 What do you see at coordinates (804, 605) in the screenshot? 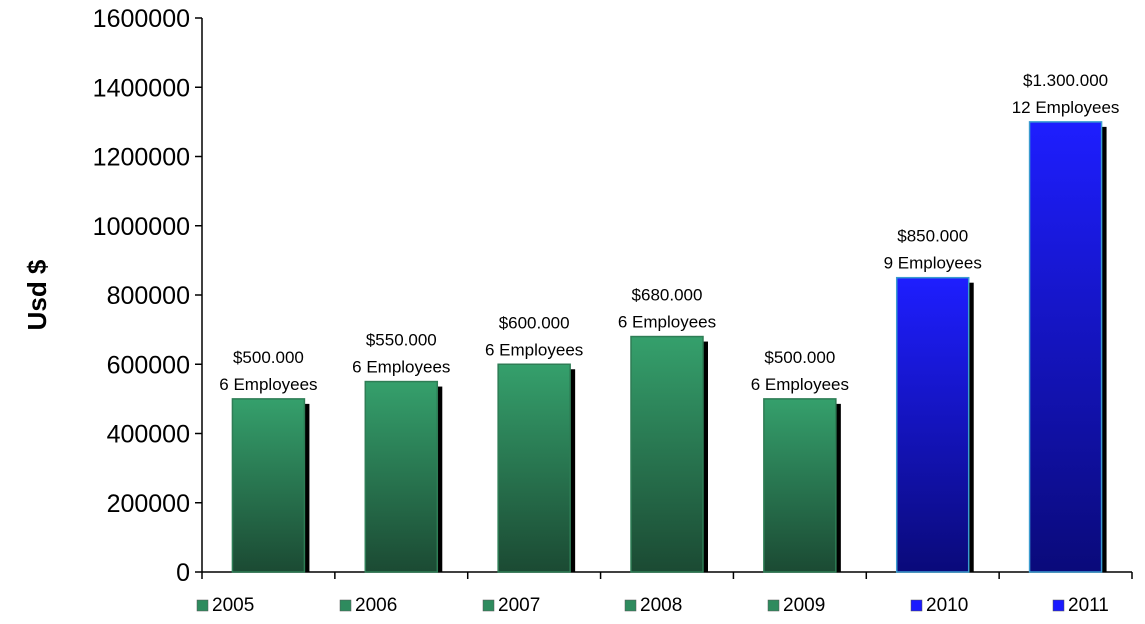
I see `legend-label-2009: 2009` at bounding box center [804, 605].